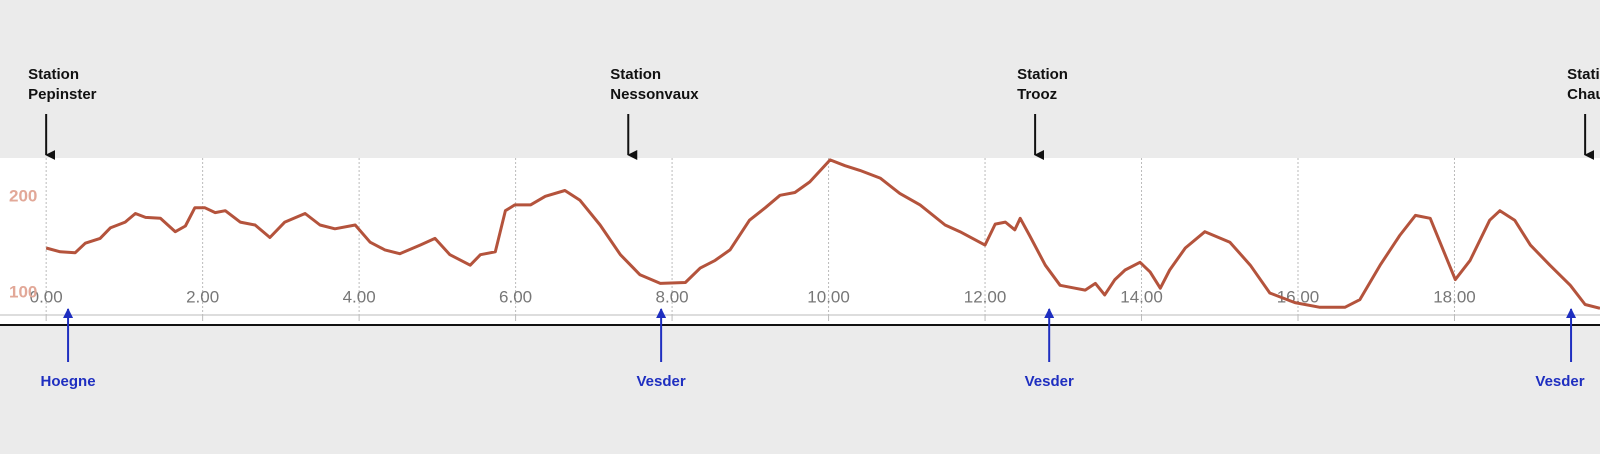  Describe the element at coordinates (1454, 296) in the screenshot. I see `x-tick-label: 18.00` at that location.